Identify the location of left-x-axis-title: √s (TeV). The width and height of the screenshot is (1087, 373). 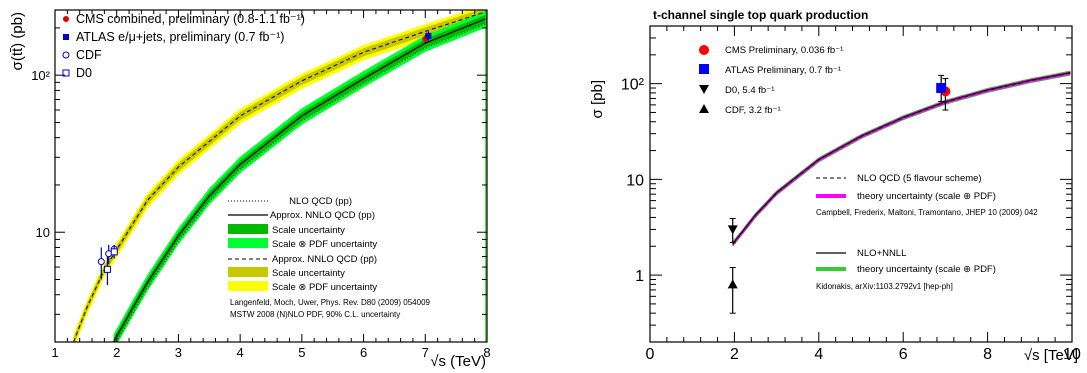
(458, 361).